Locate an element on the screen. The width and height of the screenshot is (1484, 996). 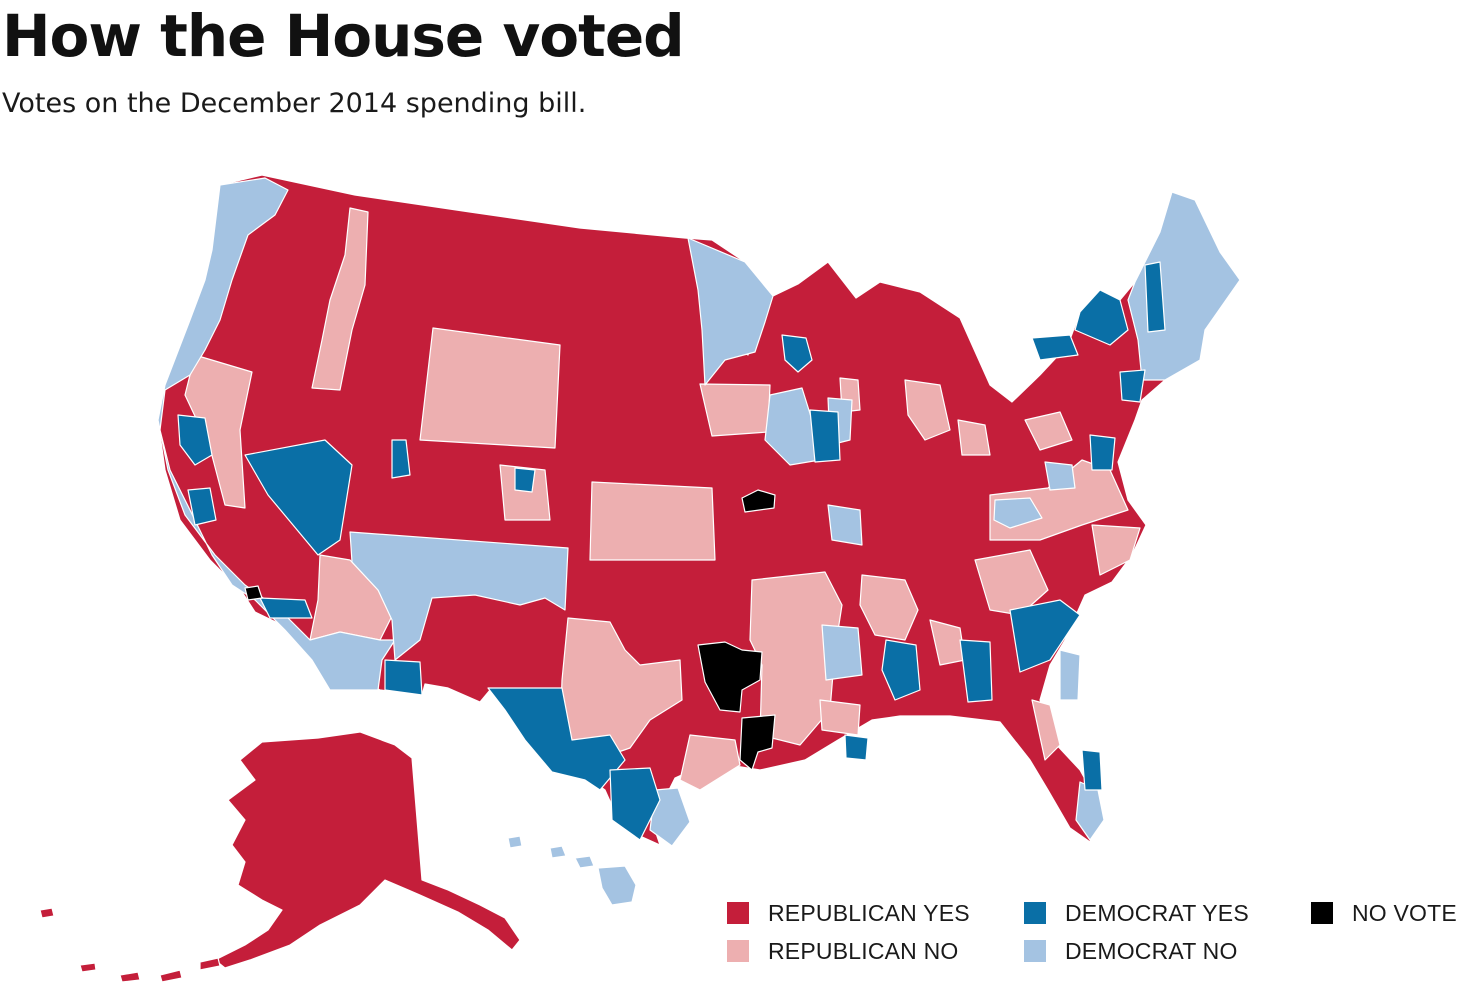
legend-item-no-vote: NO VOTE is located at coordinates (1384, 913).